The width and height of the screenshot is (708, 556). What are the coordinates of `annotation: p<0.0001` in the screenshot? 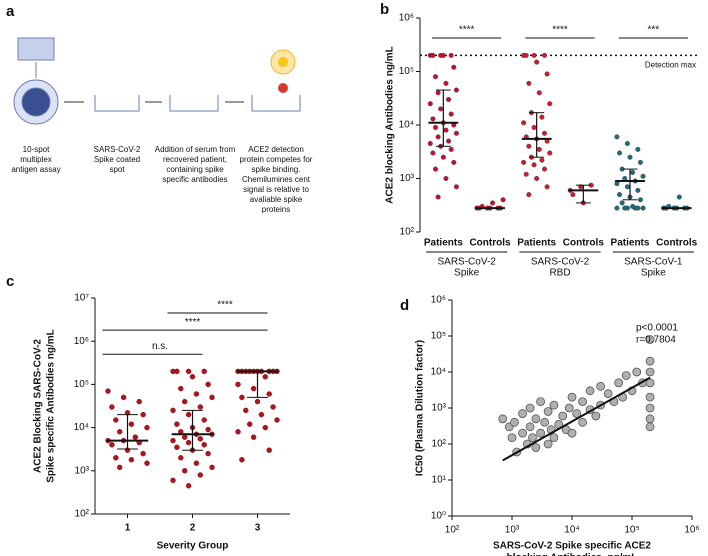 It's located at (657, 328).